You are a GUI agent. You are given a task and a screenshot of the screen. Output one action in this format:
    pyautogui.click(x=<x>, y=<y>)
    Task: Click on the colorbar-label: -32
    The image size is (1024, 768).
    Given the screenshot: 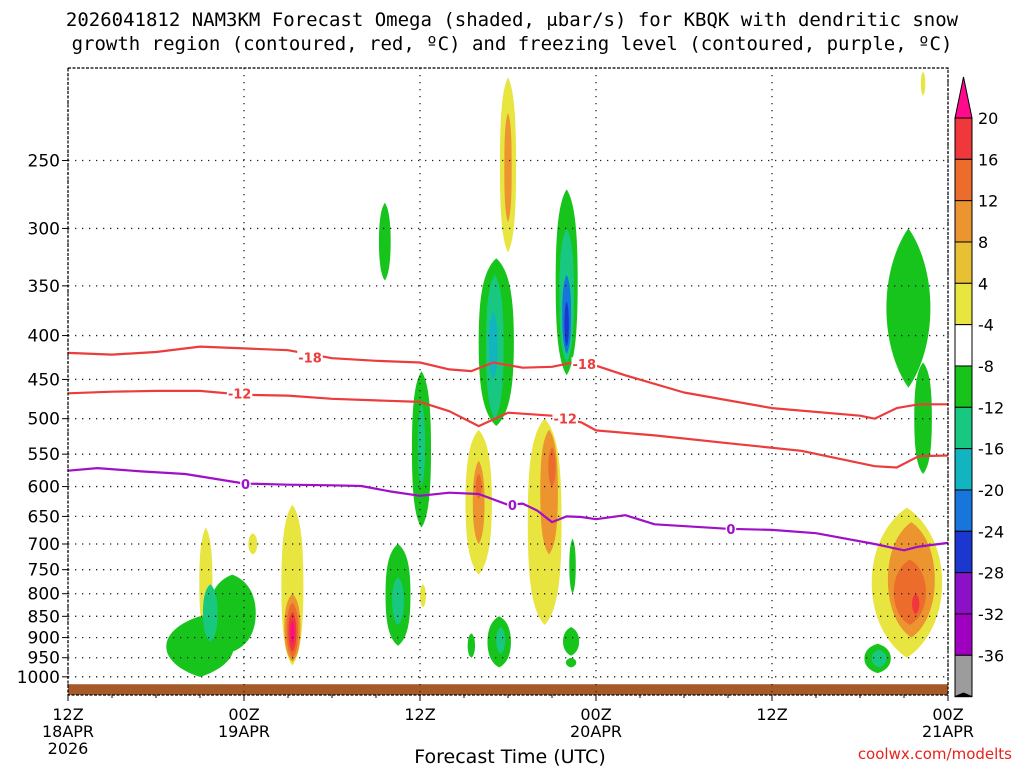 What is the action you would take?
    pyautogui.click(x=991, y=614)
    